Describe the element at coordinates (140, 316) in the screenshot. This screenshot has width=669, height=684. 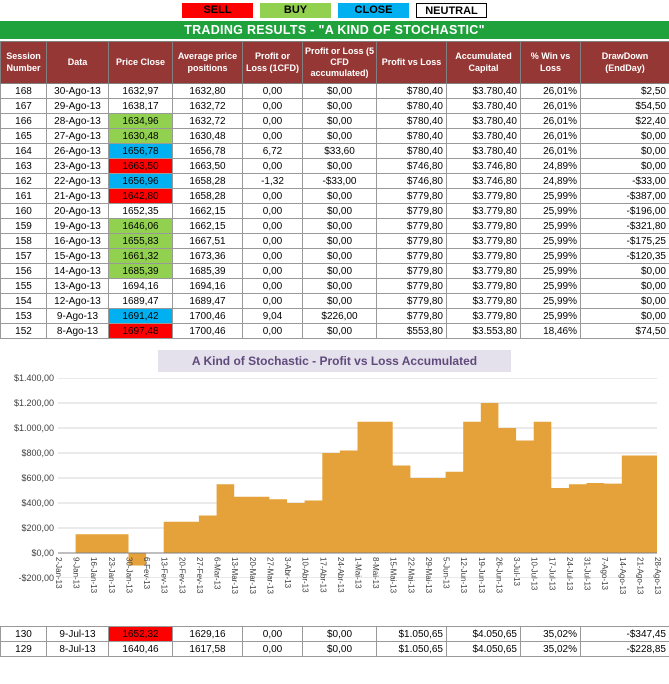
I see `price-close-cell: 1691,42` at that location.